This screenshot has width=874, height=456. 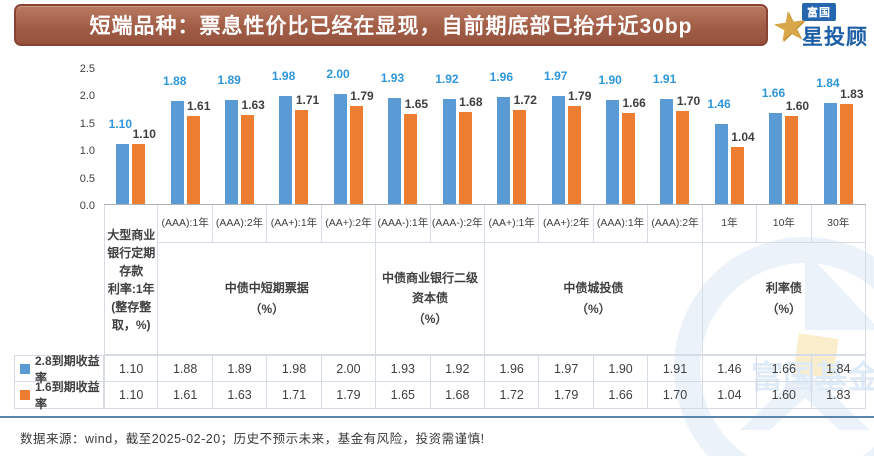 What do you see at coordinates (416, 103) in the screenshot?
I see `bar-label-dark: 1.65` at bounding box center [416, 103].